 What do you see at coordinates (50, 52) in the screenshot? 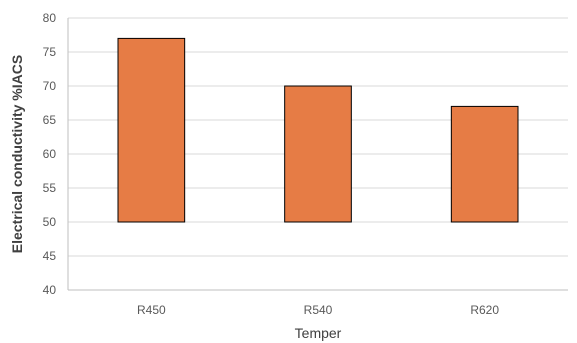
I see `y-tick-label: 75` at bounding box center [50, 52].